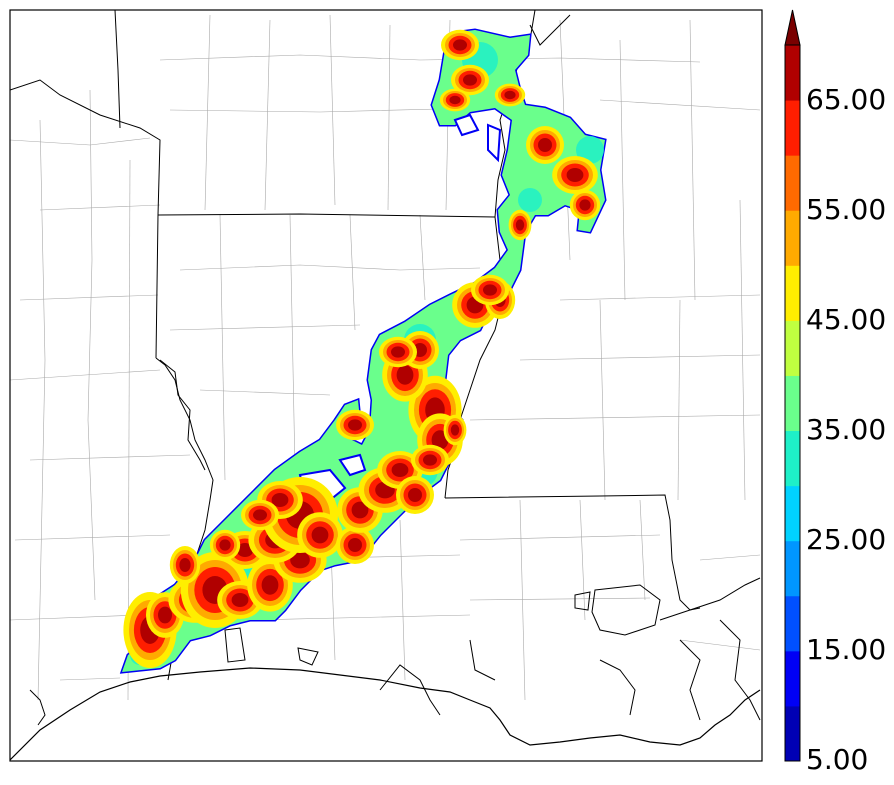  What do you see at coordinates (385, 714) in the screenshot?
I see `coastline` at bounding box center [385, 714].